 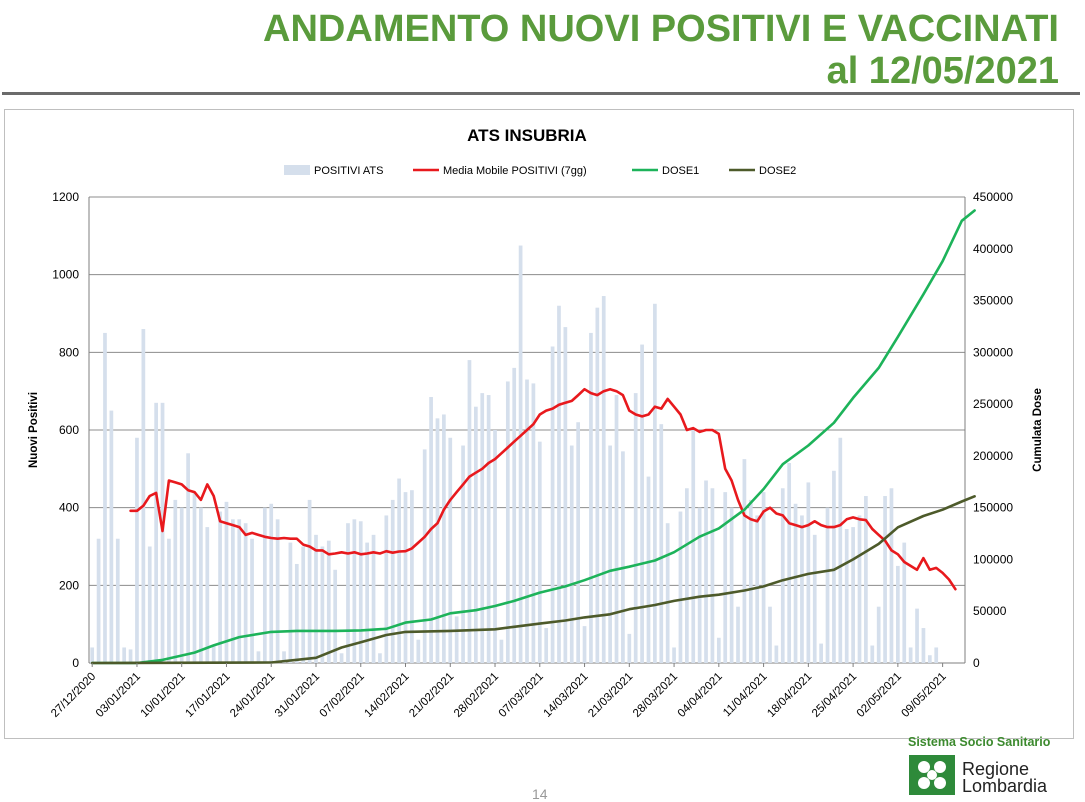 What do you see at coordinates (69, 585) in the screenshot?
I see `y-tick-label: 200` at bounding box center [69, 585].